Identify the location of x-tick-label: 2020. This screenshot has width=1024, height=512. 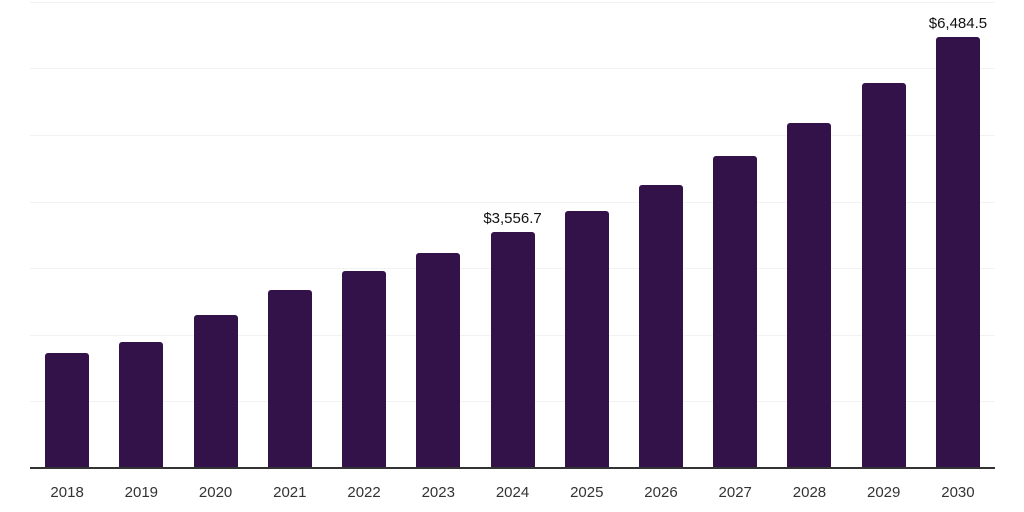
(215, 492).